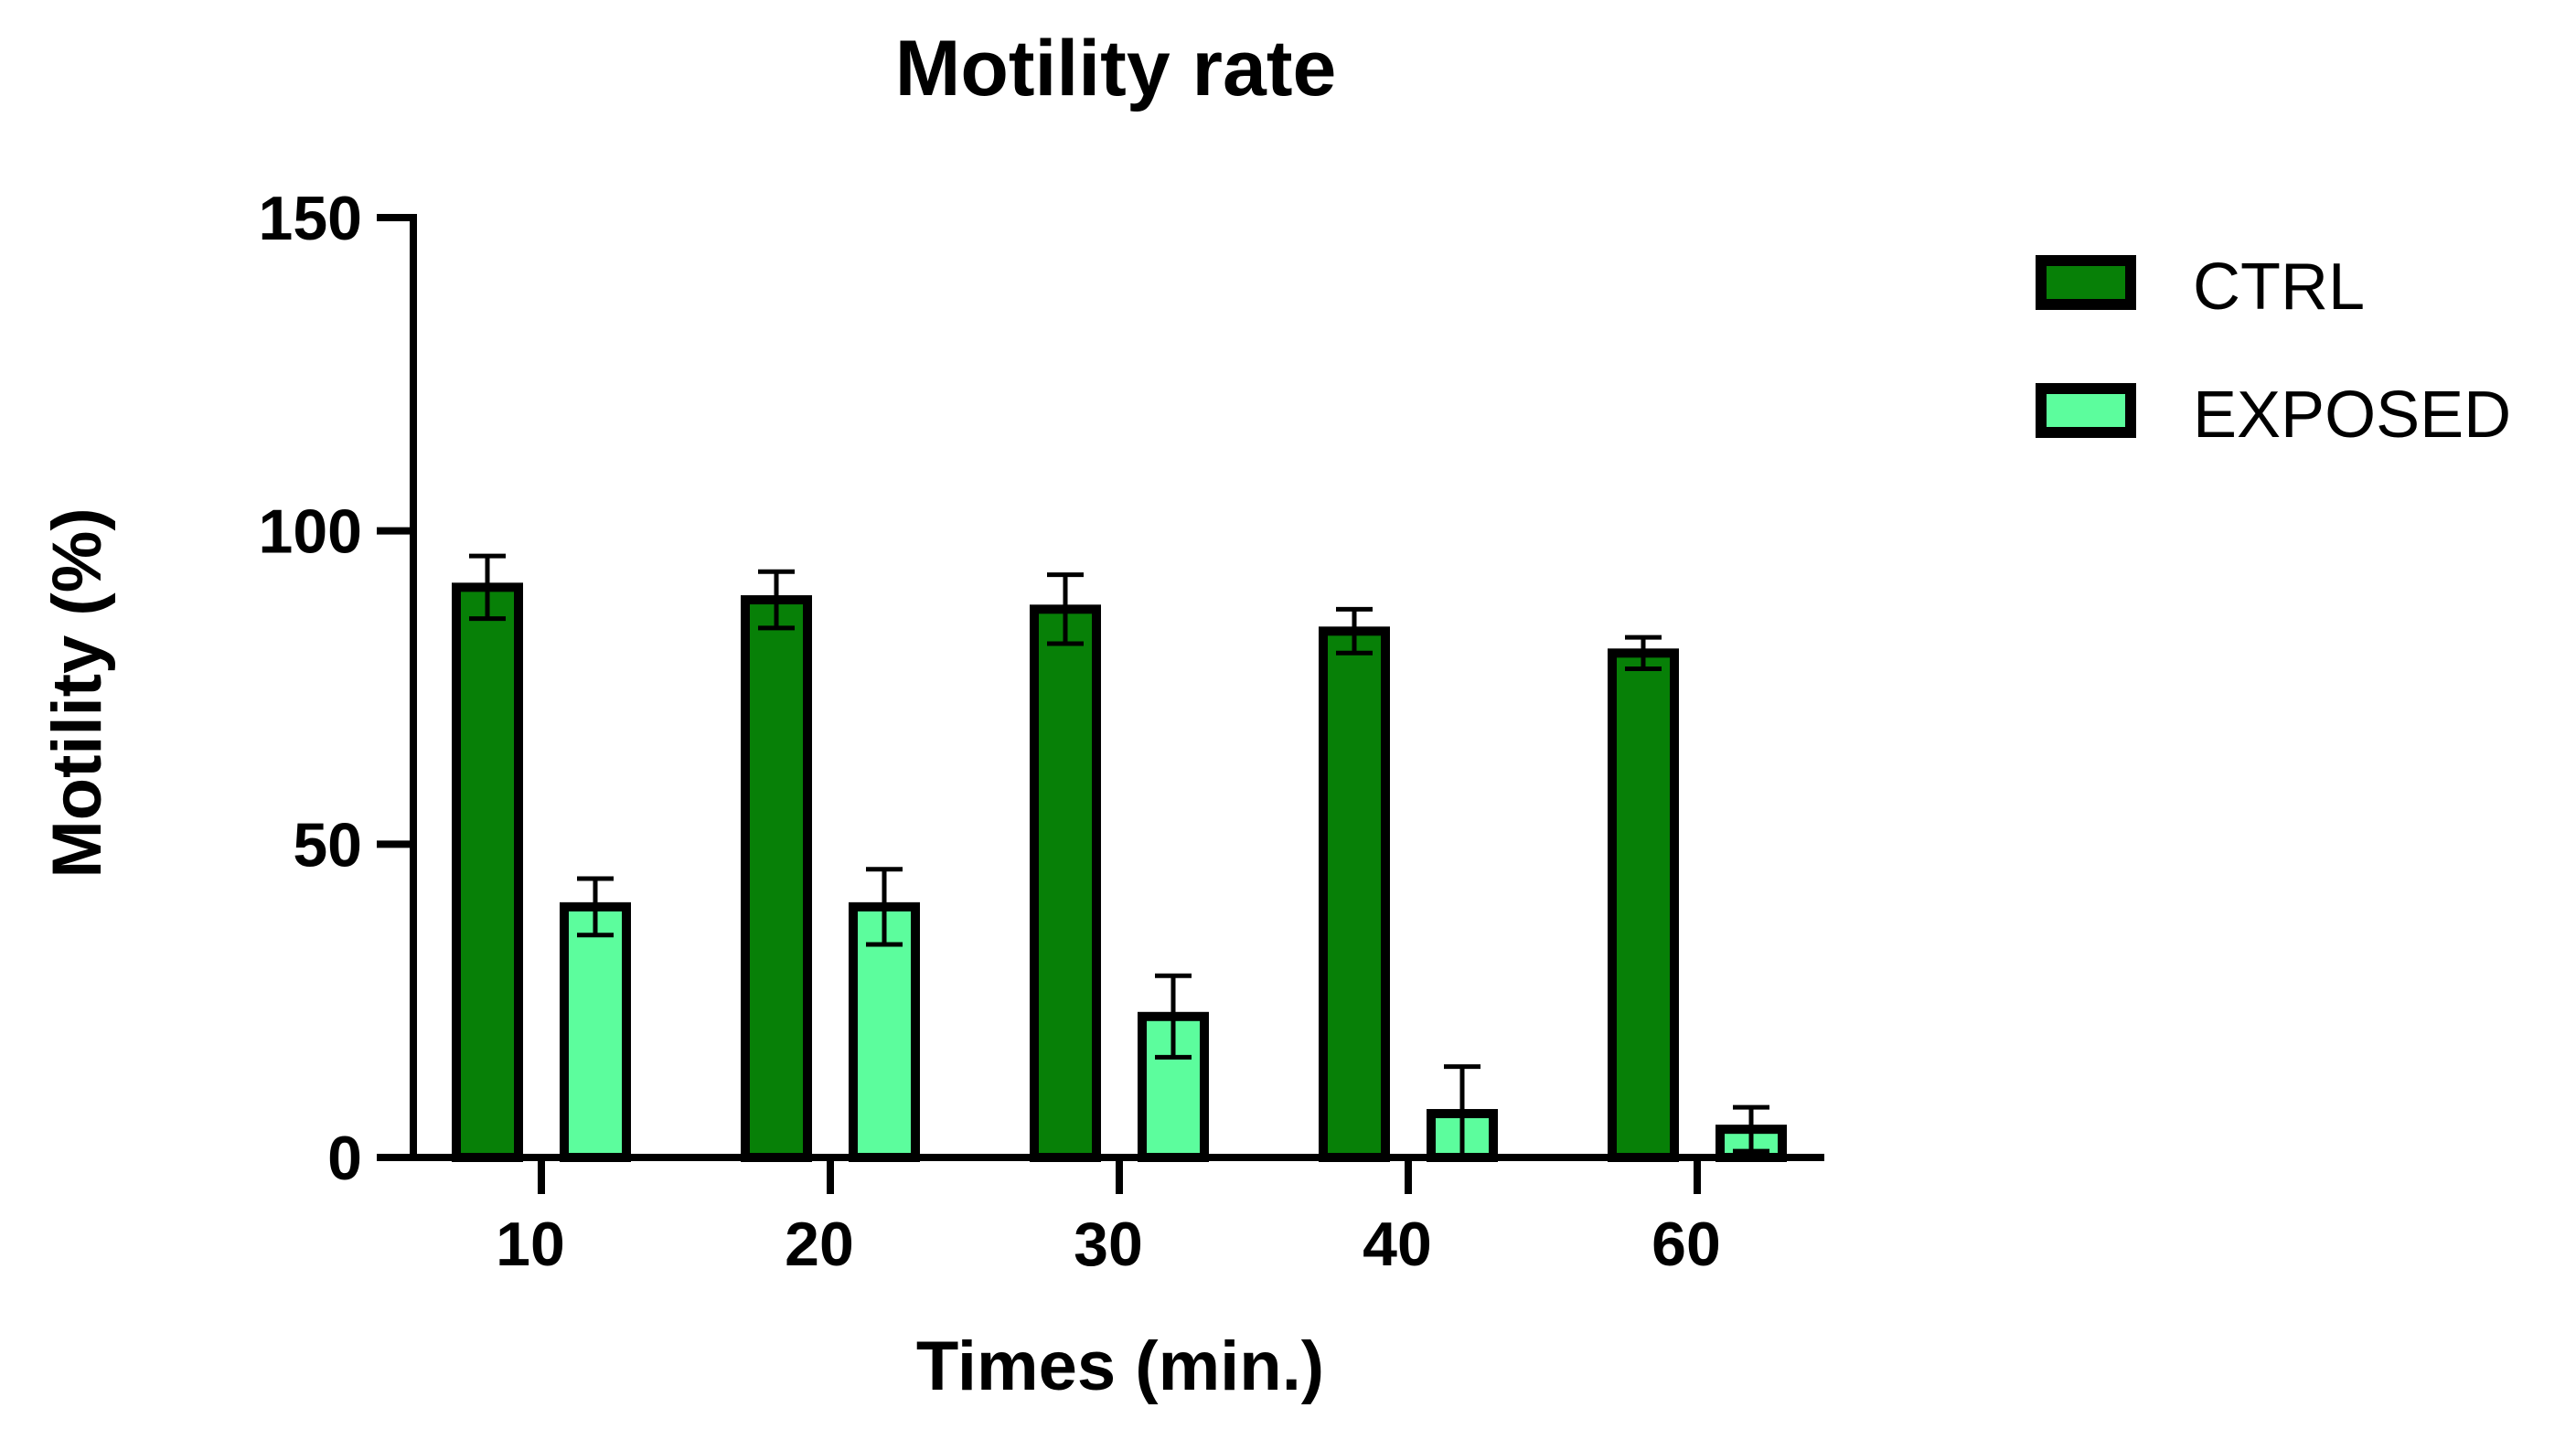 This screenshot has height=1429, width=2576. I want to click on x-axis-title: Times (min.), so click(1120, 1366).